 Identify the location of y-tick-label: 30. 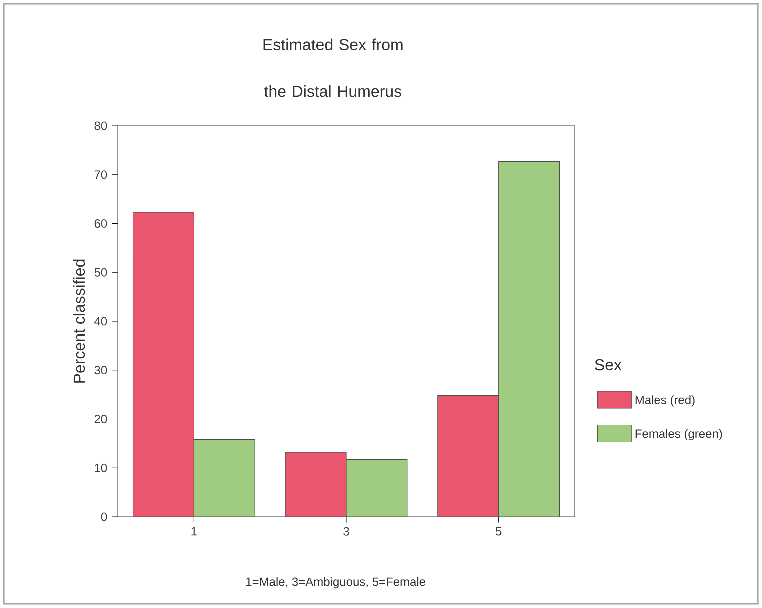
(101, 370).